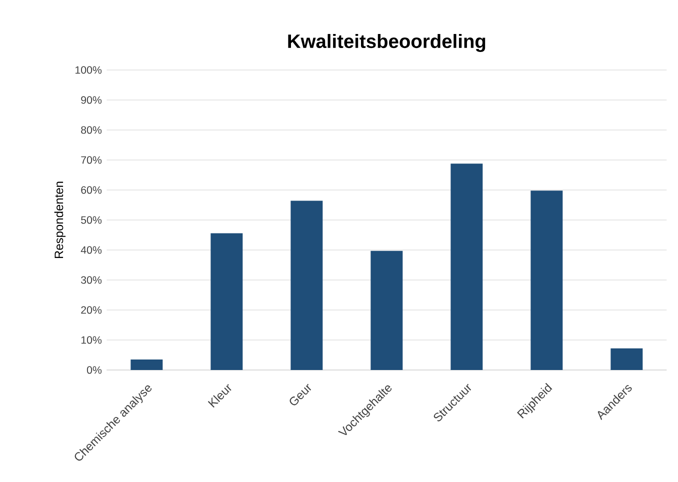 The image size is (678, 482). I want to click on y-axis-title: Respondenten, so click(60, 220).